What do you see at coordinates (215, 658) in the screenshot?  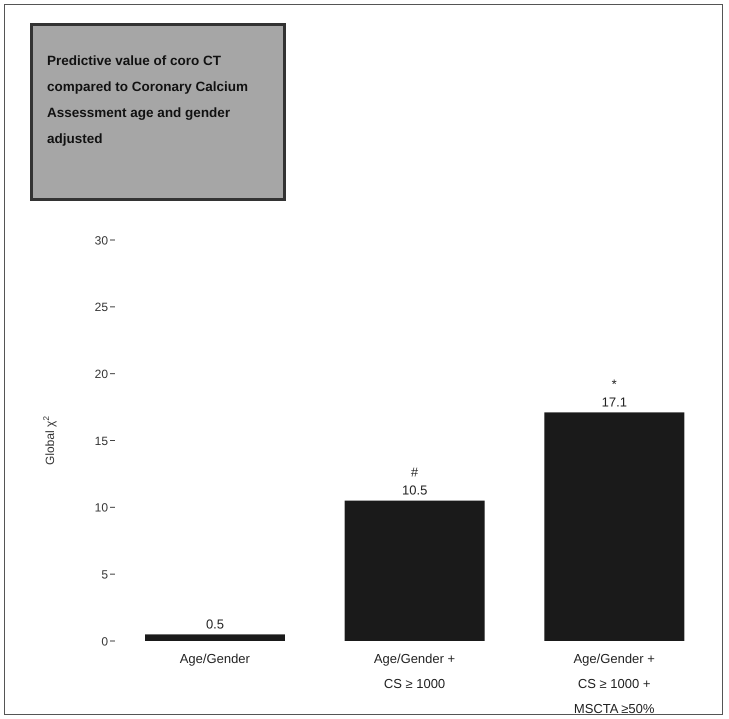 I see `x-tick-label: Age/Gender` at bounding box center [215, 658].